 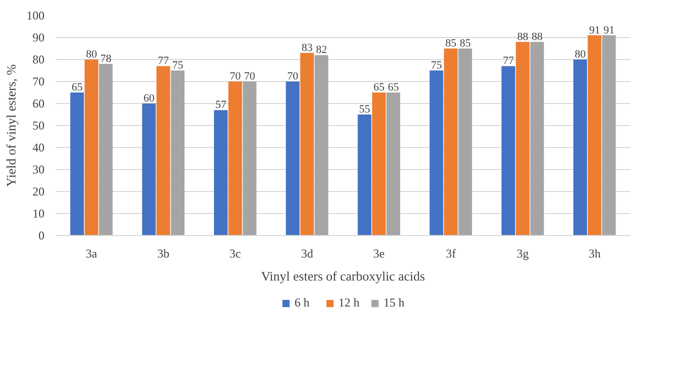 I want to click on y-tick-label: 80, so click(x=38, y=59).